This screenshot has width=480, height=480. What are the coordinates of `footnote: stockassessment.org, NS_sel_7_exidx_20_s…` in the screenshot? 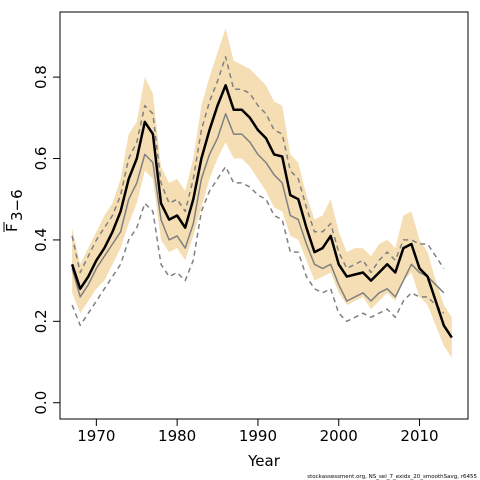 It's located at (392, 477).